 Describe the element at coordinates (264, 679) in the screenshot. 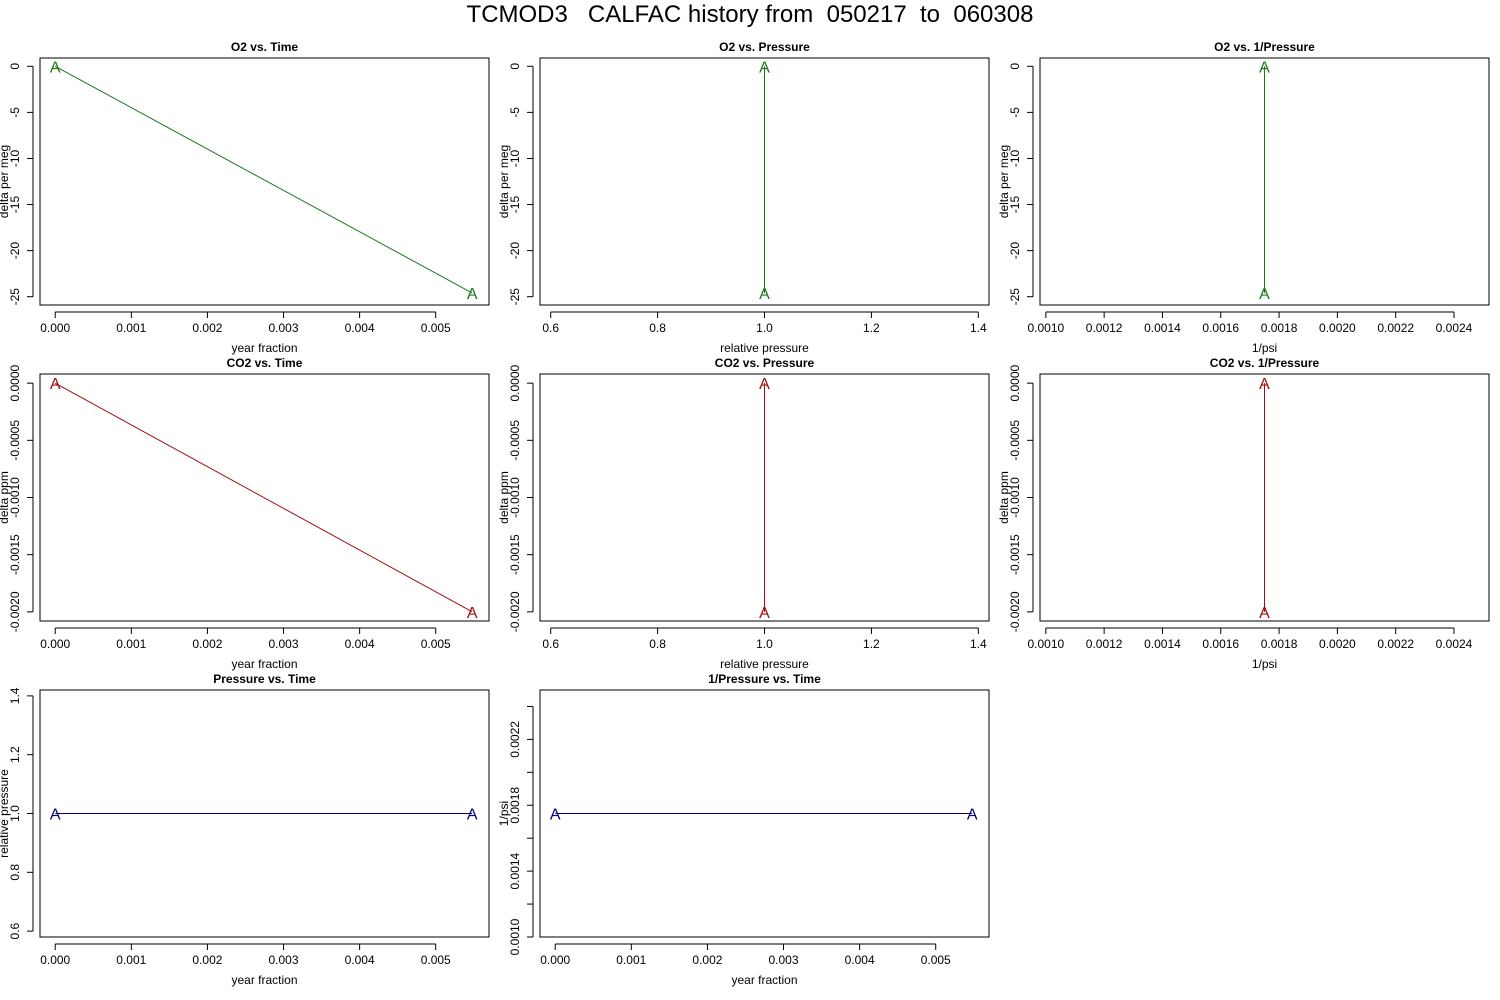

I see `chart-title: Pressure vs. Time` at that location.